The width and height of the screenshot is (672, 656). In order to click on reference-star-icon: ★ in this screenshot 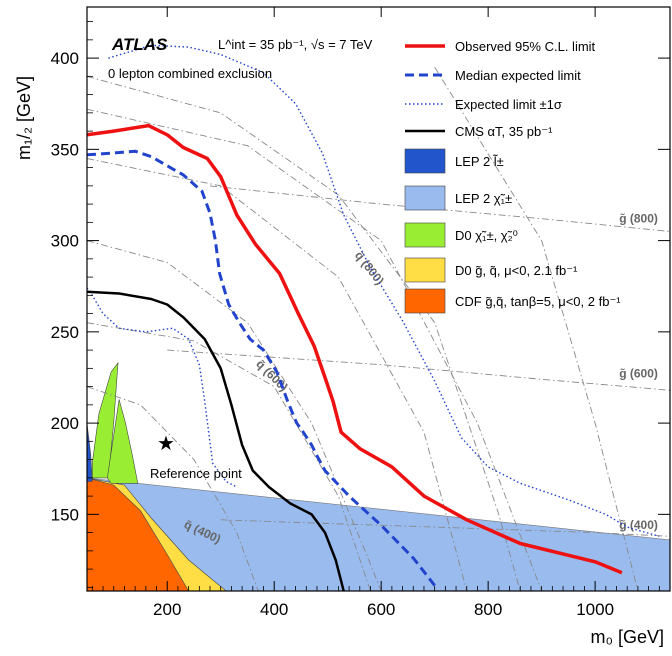, I will do `click(166, 444)`.